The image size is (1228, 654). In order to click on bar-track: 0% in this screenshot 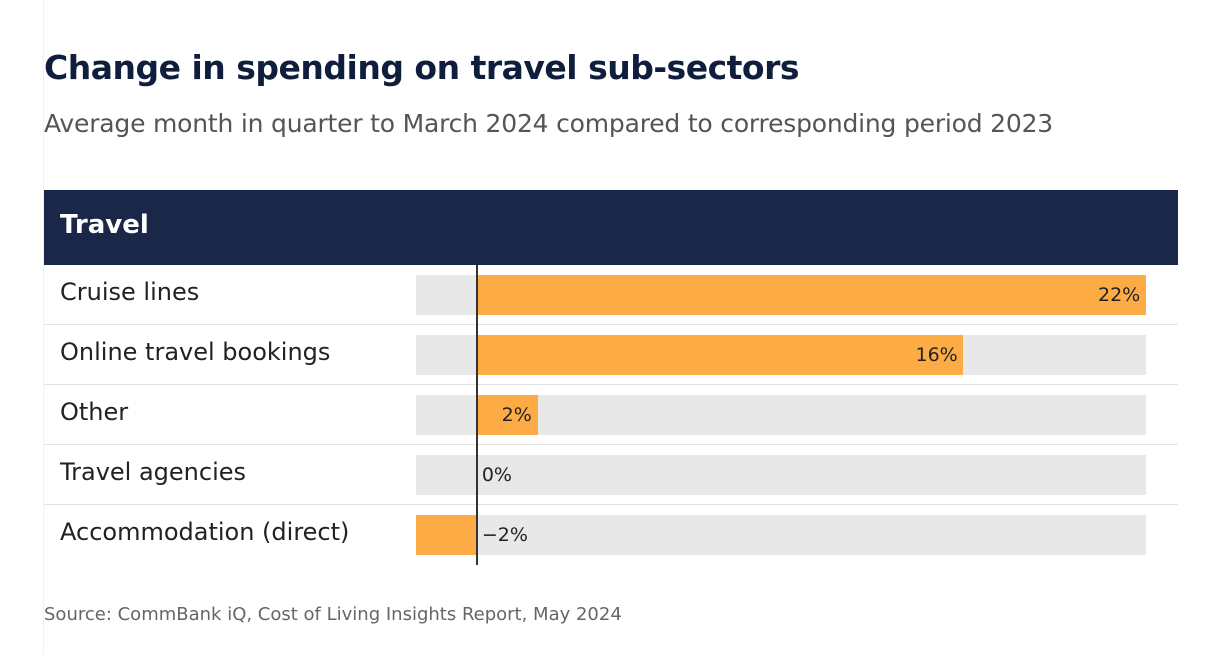, I will do `click(781, 475)`.